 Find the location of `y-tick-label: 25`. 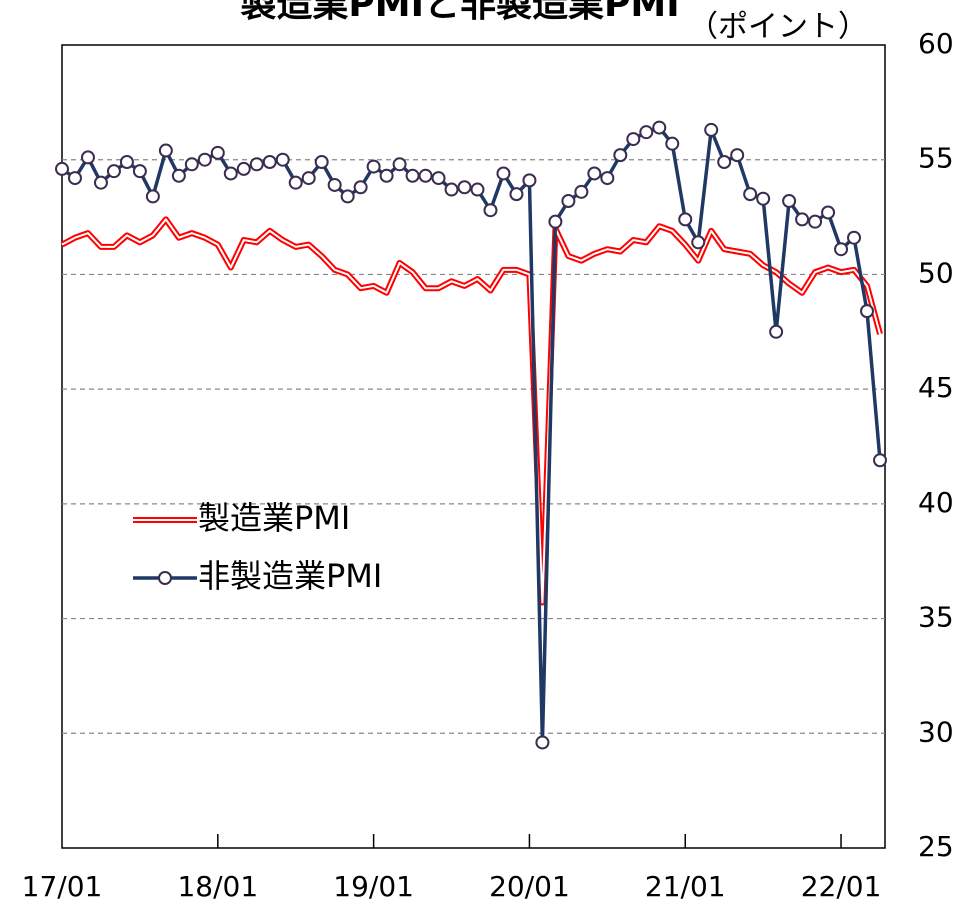

y-tick-label: 25 is located at coordinates (936, 846).